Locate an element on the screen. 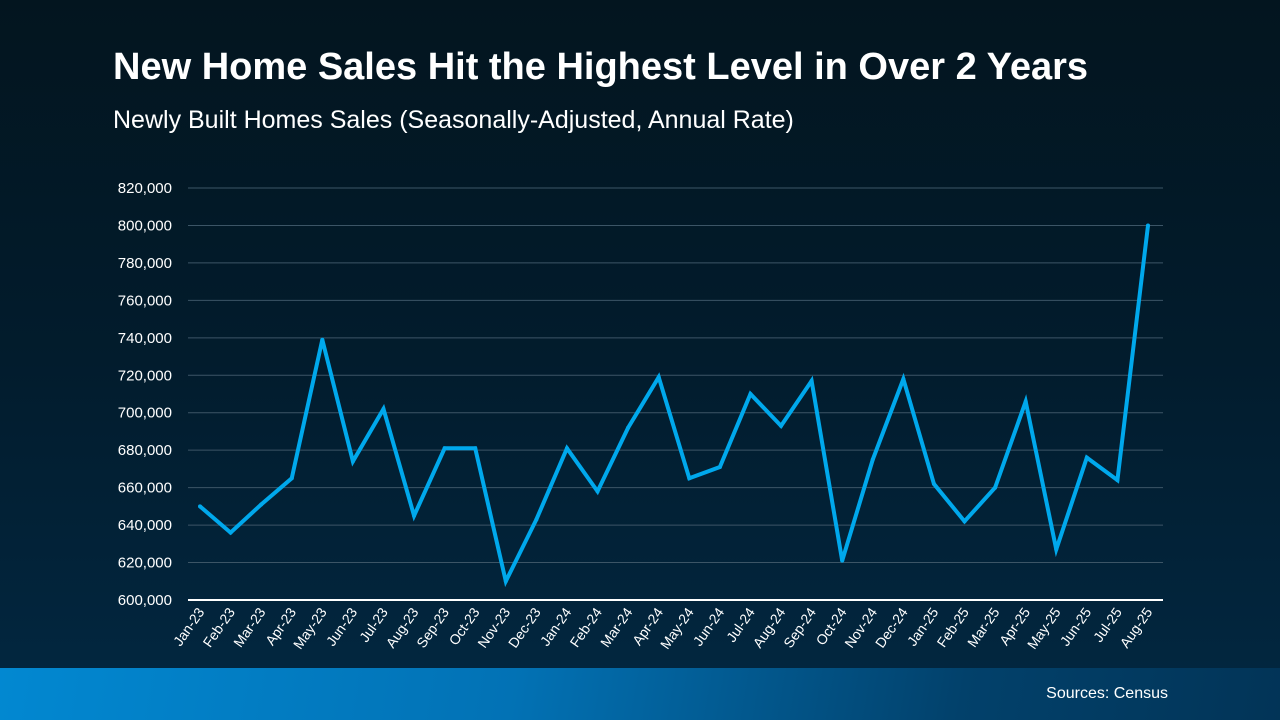 The image size is (1280, 720). x-tick-label: Sep-24 is located at coordinates (799, 627).